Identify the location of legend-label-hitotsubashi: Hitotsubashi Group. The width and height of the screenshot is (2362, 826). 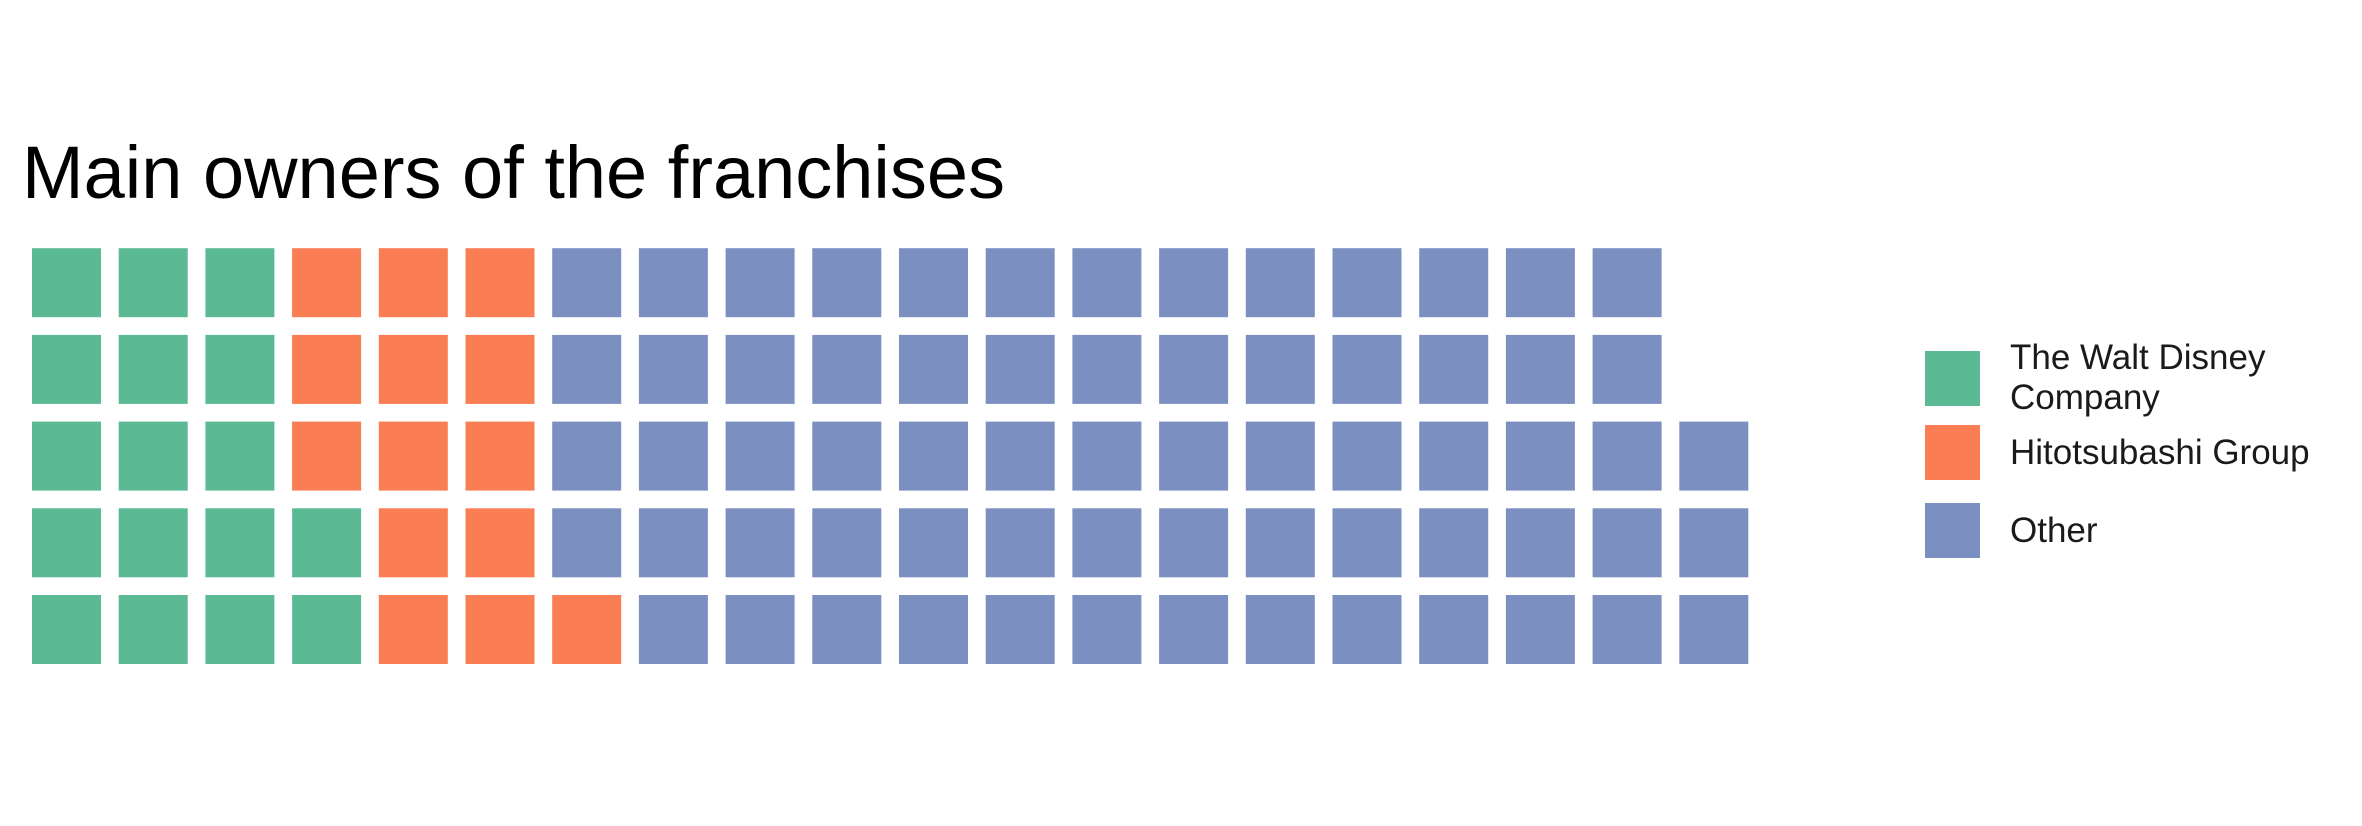
(2160, 452).